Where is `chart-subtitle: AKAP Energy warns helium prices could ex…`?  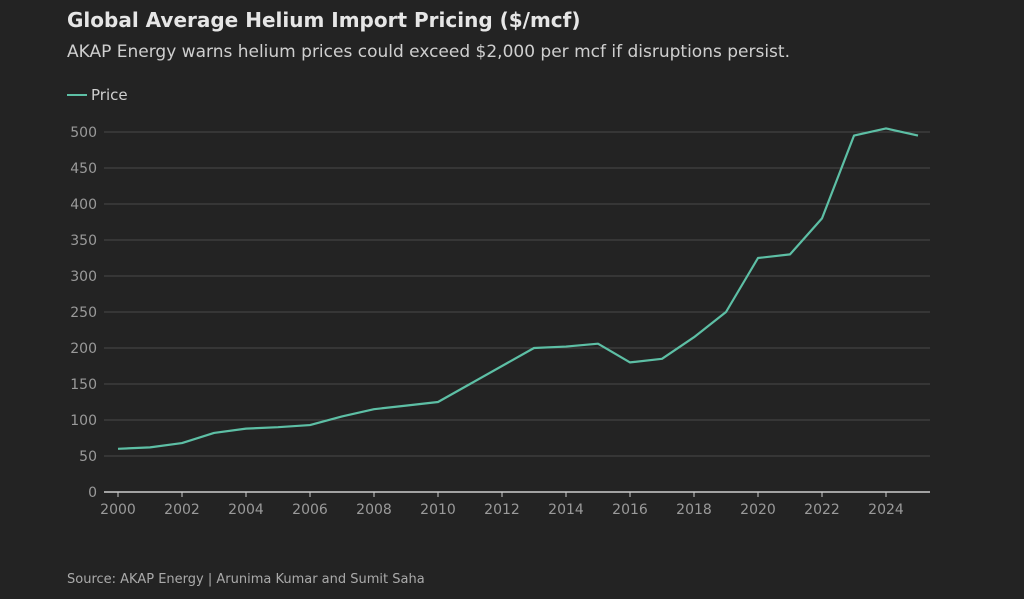
chart-subtitle: AKAP Energy warns helium prices could ex… is located at coordinates (428, 52).